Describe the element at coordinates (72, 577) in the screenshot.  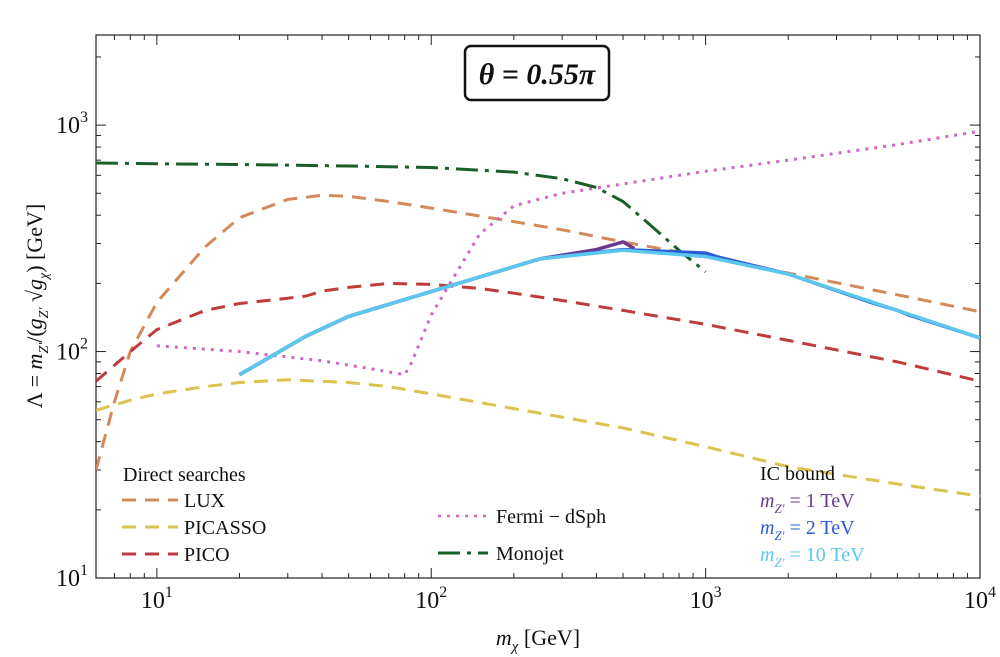
I see `y-tick-label-10: 10¹` at that location.